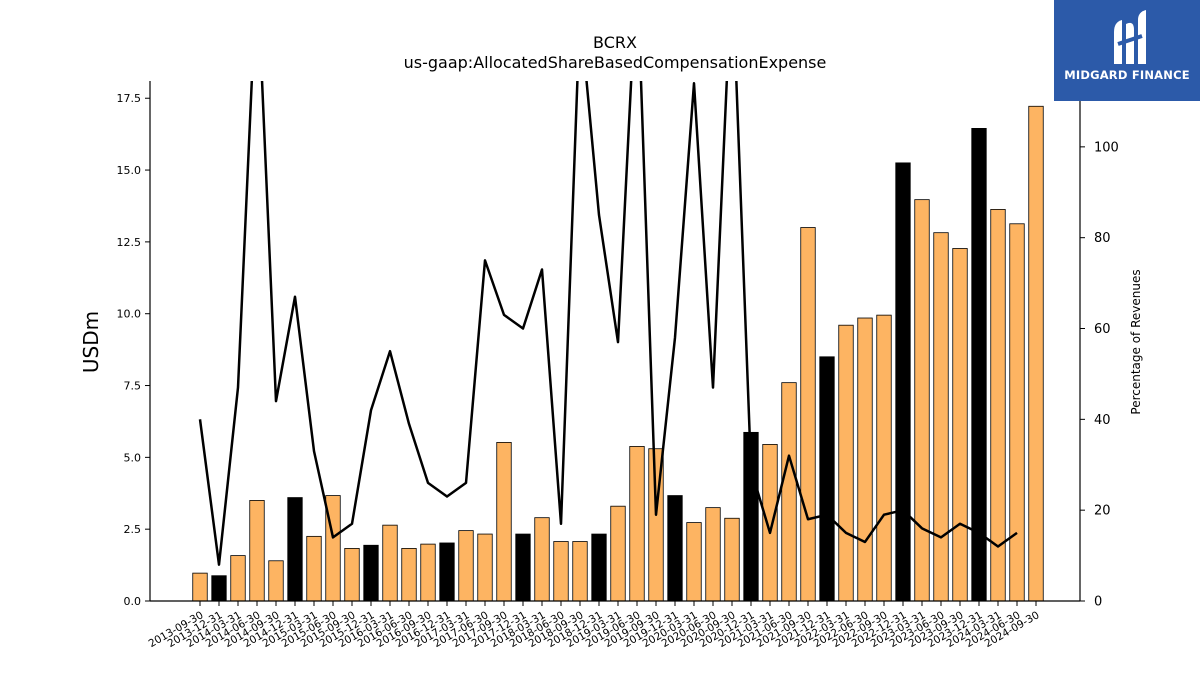  I want to click on y-tick-label: 15.0, so click(129, 170).